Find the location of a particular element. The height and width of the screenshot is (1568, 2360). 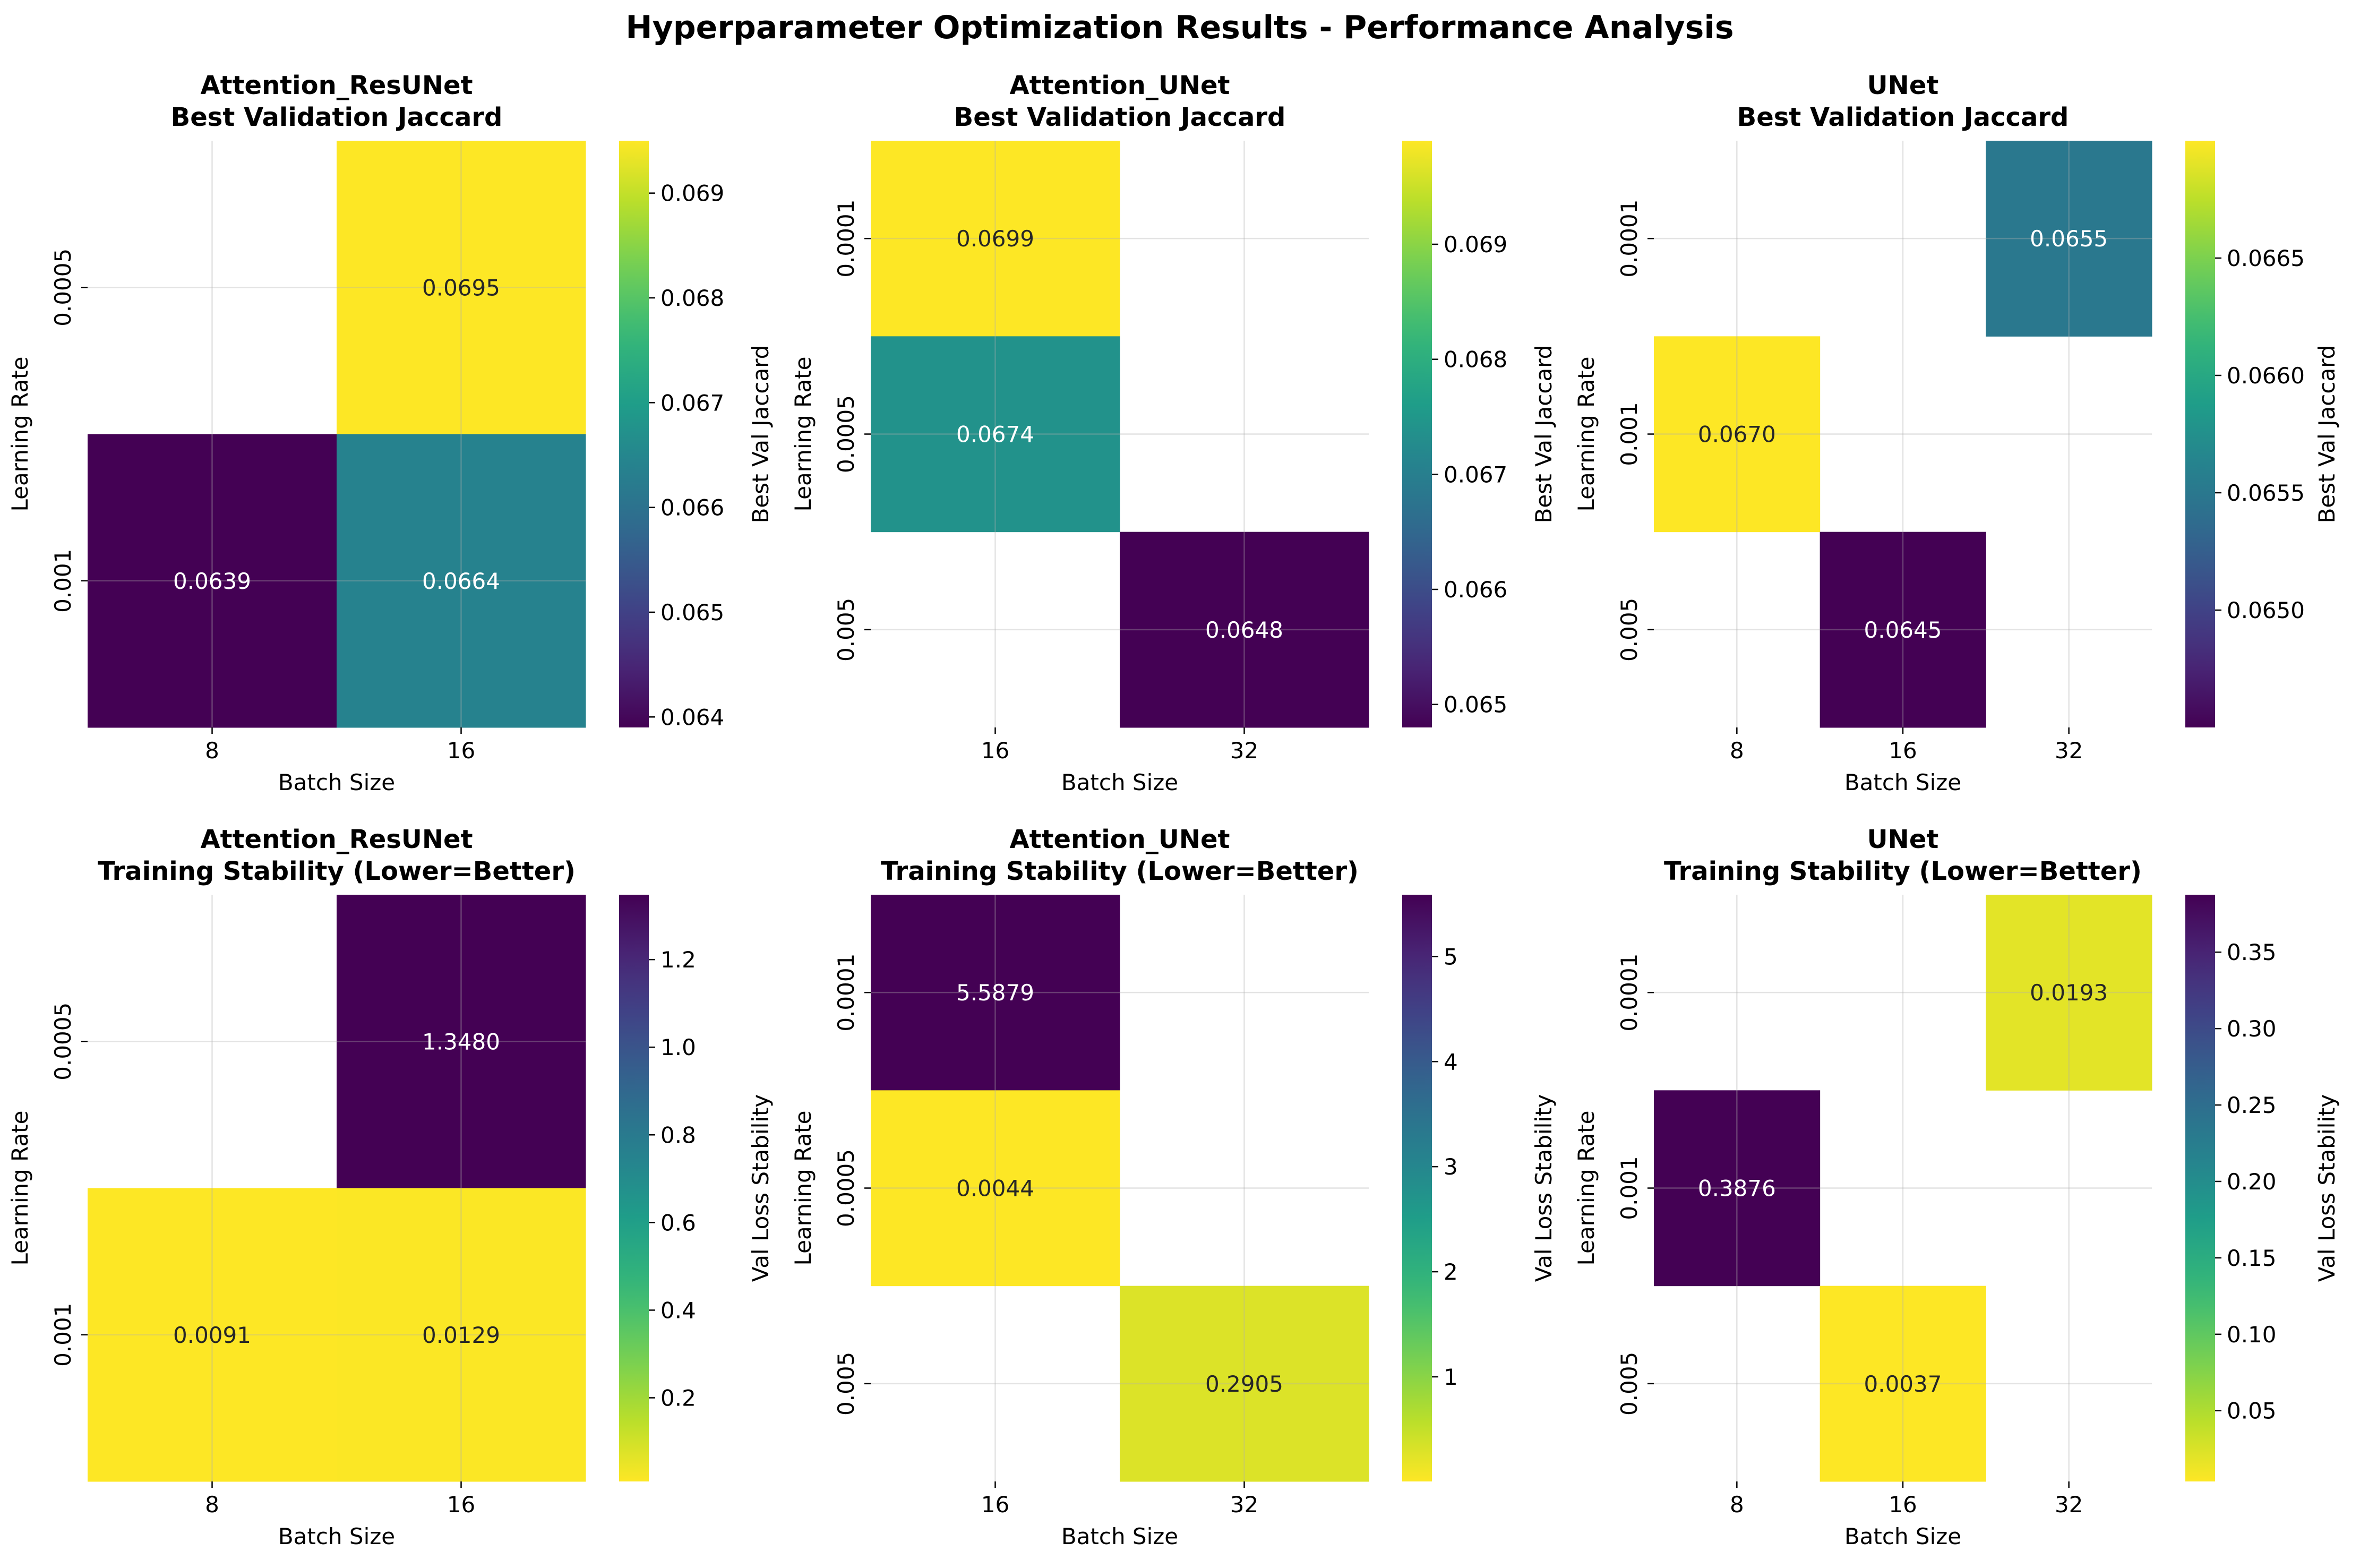

colorbar-tick-label: 4 is located at coordinates (1451, 1062).